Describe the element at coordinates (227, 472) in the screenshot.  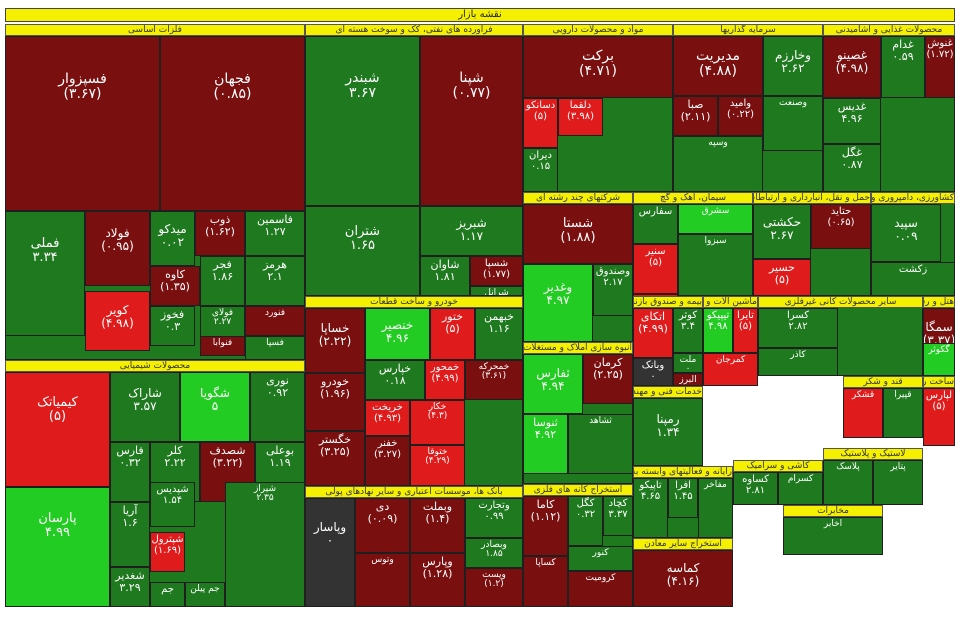
I see `stock-tile: شصدف (۳.۲۲)` at that location.